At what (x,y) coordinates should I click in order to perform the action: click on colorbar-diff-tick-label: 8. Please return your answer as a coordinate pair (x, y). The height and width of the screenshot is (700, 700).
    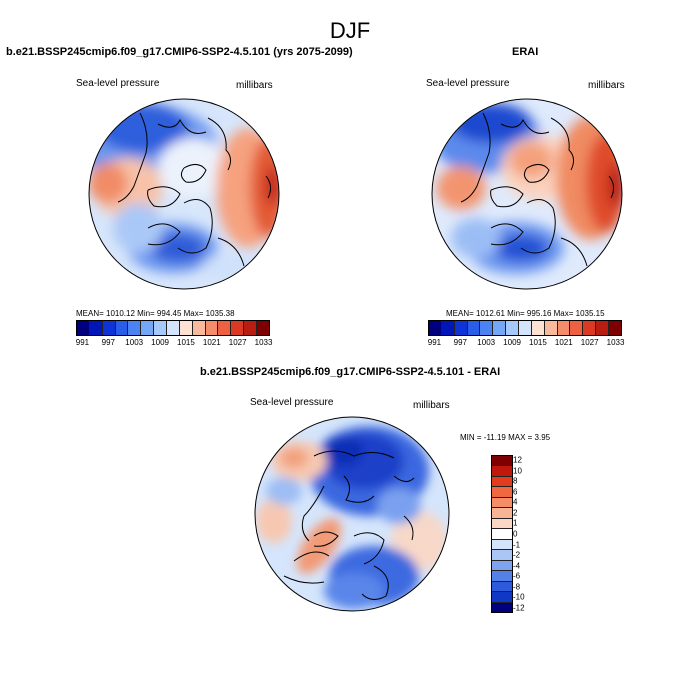
    Looking at the image, I should click on (515, 481).